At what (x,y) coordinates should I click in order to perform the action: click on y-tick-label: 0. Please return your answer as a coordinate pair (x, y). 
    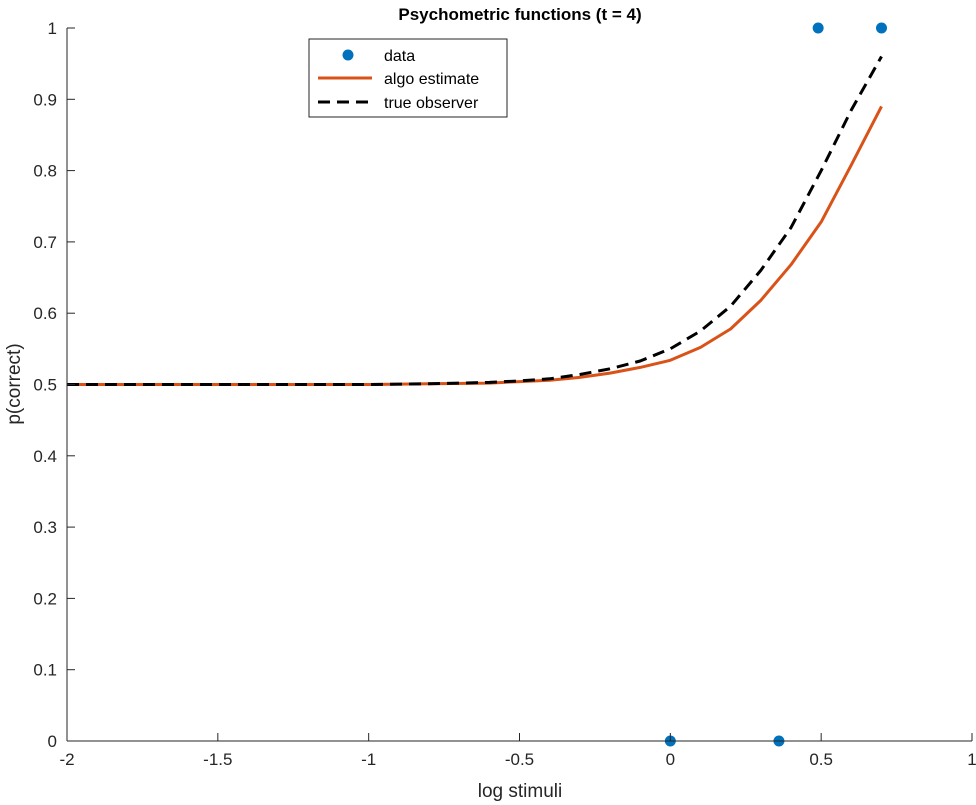
    Looking at the image, I should click on (52, 741).